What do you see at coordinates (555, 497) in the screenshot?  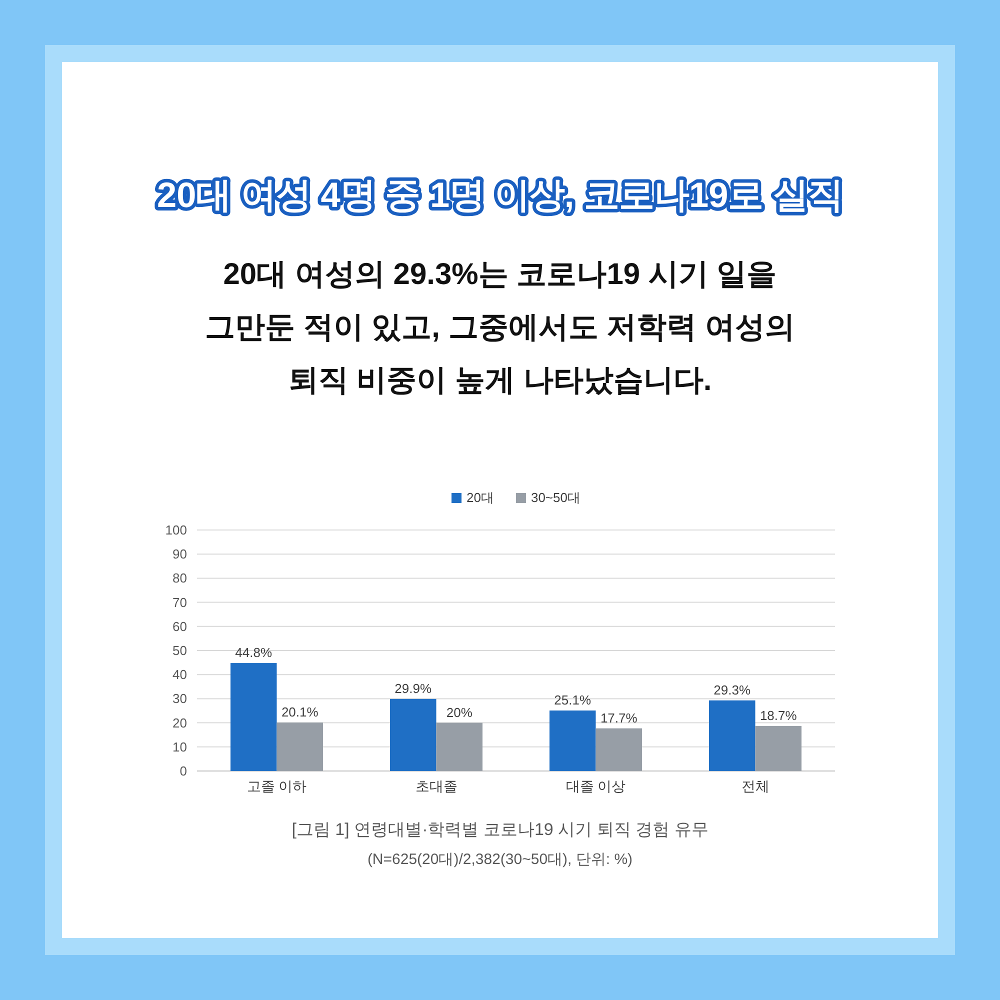 I see `legend-label: 30~50대` at bounding box center [555, 497].